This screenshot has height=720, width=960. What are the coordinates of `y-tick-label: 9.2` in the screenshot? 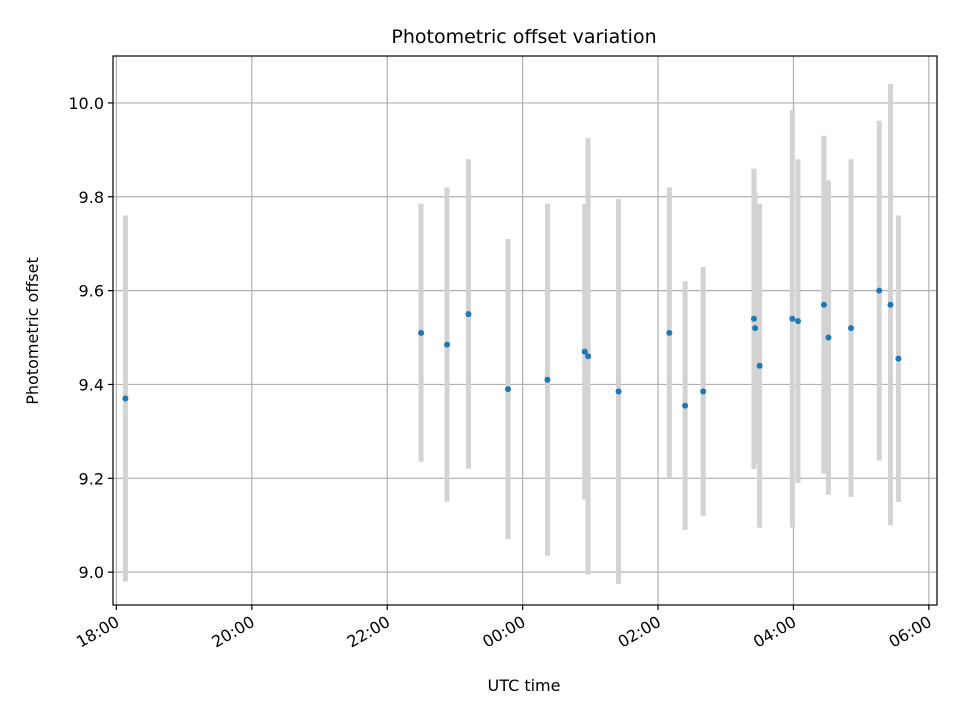 It's located at (91, 478).